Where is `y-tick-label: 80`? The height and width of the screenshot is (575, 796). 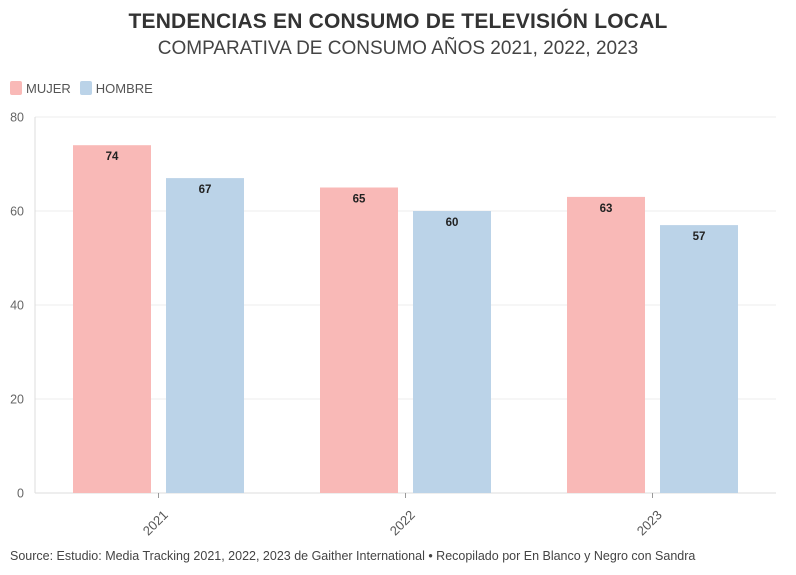 y-tick-label: 80 is located at coordinates (17, 118).